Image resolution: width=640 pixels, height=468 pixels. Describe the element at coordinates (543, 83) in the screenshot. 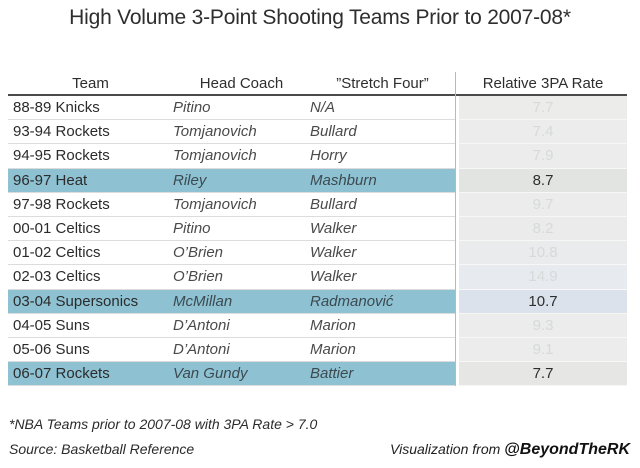

I see `column-header-relative-3pa-rate: Relative 3PA Rate` at that location.